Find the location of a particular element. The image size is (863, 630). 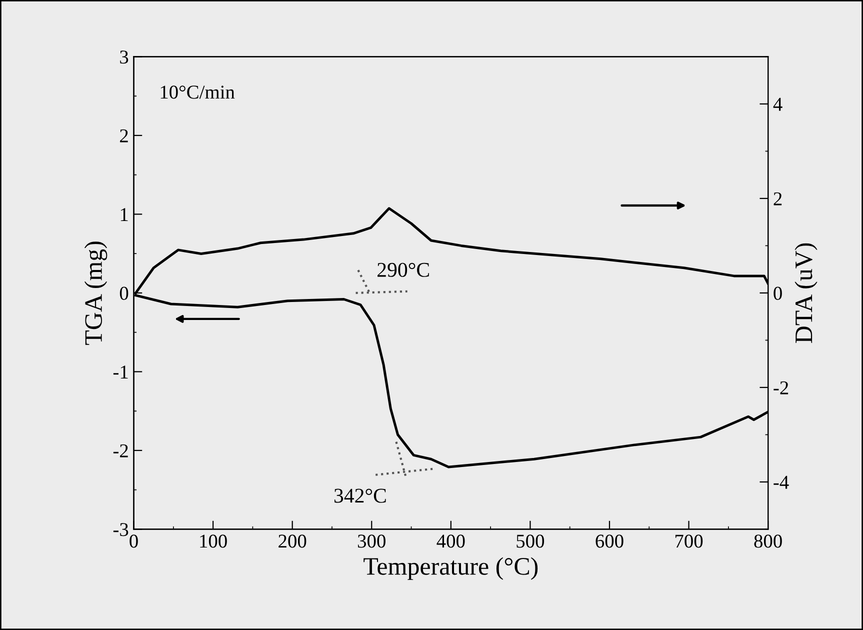

x-tick-label: 400 is located at coordinates (450, 541).